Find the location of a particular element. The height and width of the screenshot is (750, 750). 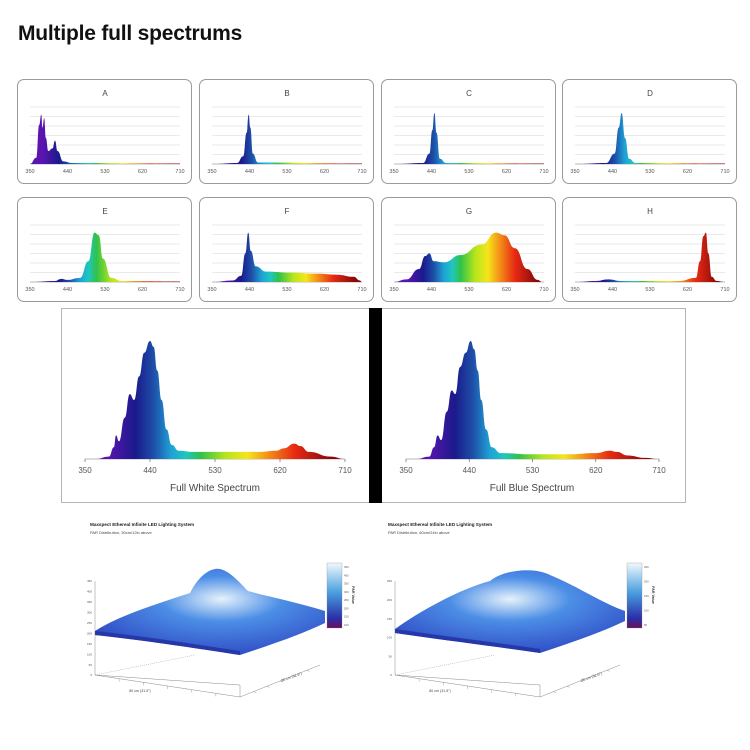

spectrum-title: Full White Spectrum is located at coordinates (215, 488).